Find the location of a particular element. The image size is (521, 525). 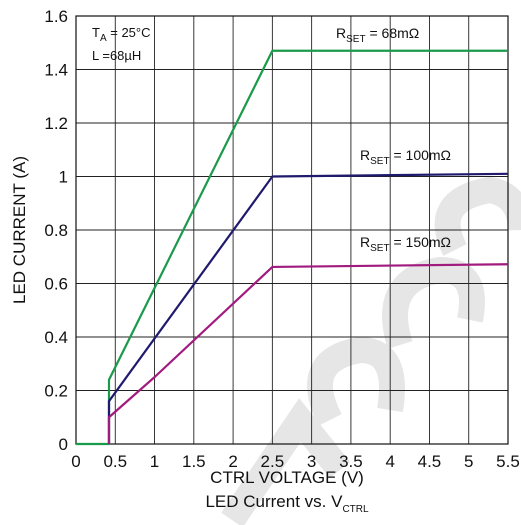

series-label-68-sub: SET is located at coordinates (355, 39).